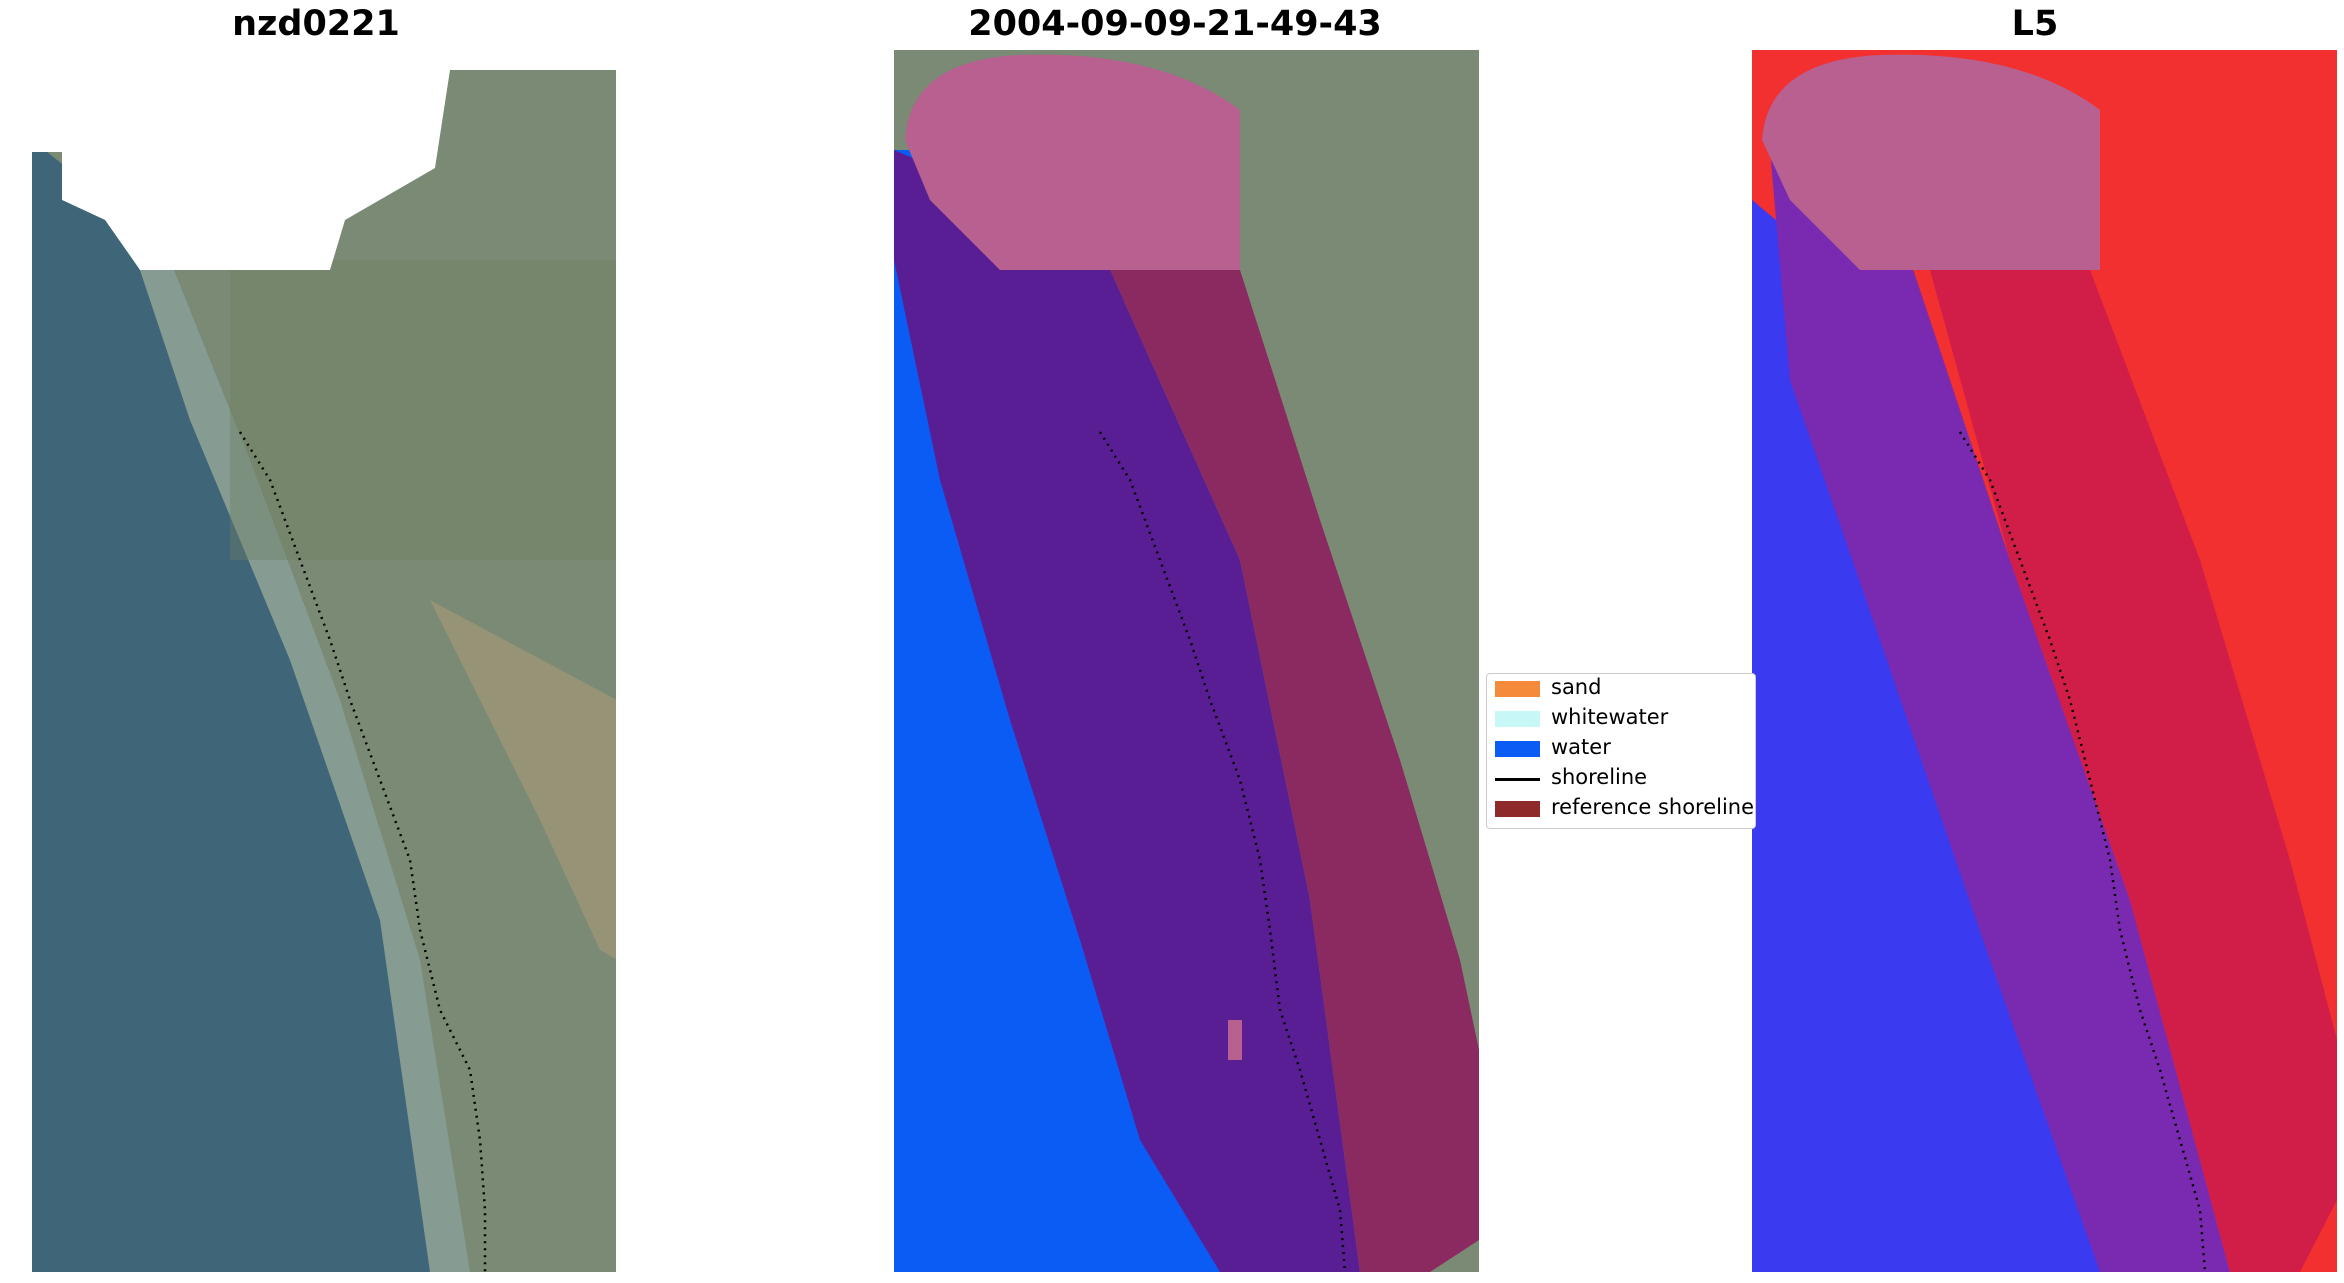 The image size is (2344, 1283). I want to click on legend-label: water, so click(1581, 747).